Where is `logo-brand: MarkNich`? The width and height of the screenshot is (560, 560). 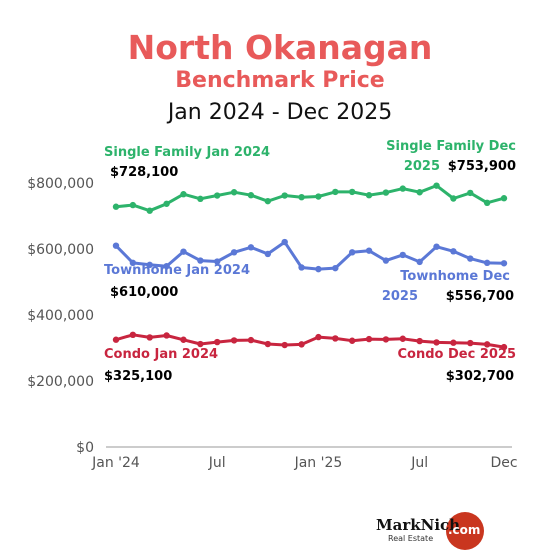
logo-brand: MarkNich is located at coordinates (418, 525).